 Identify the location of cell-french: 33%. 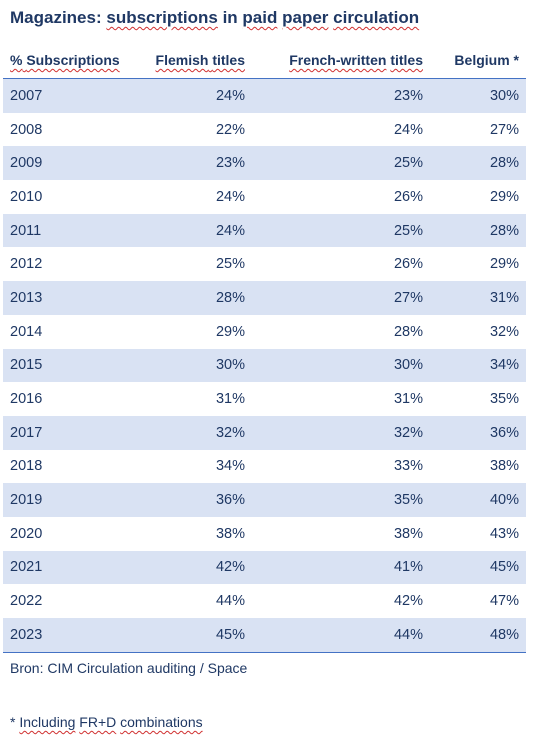
(408, 466).